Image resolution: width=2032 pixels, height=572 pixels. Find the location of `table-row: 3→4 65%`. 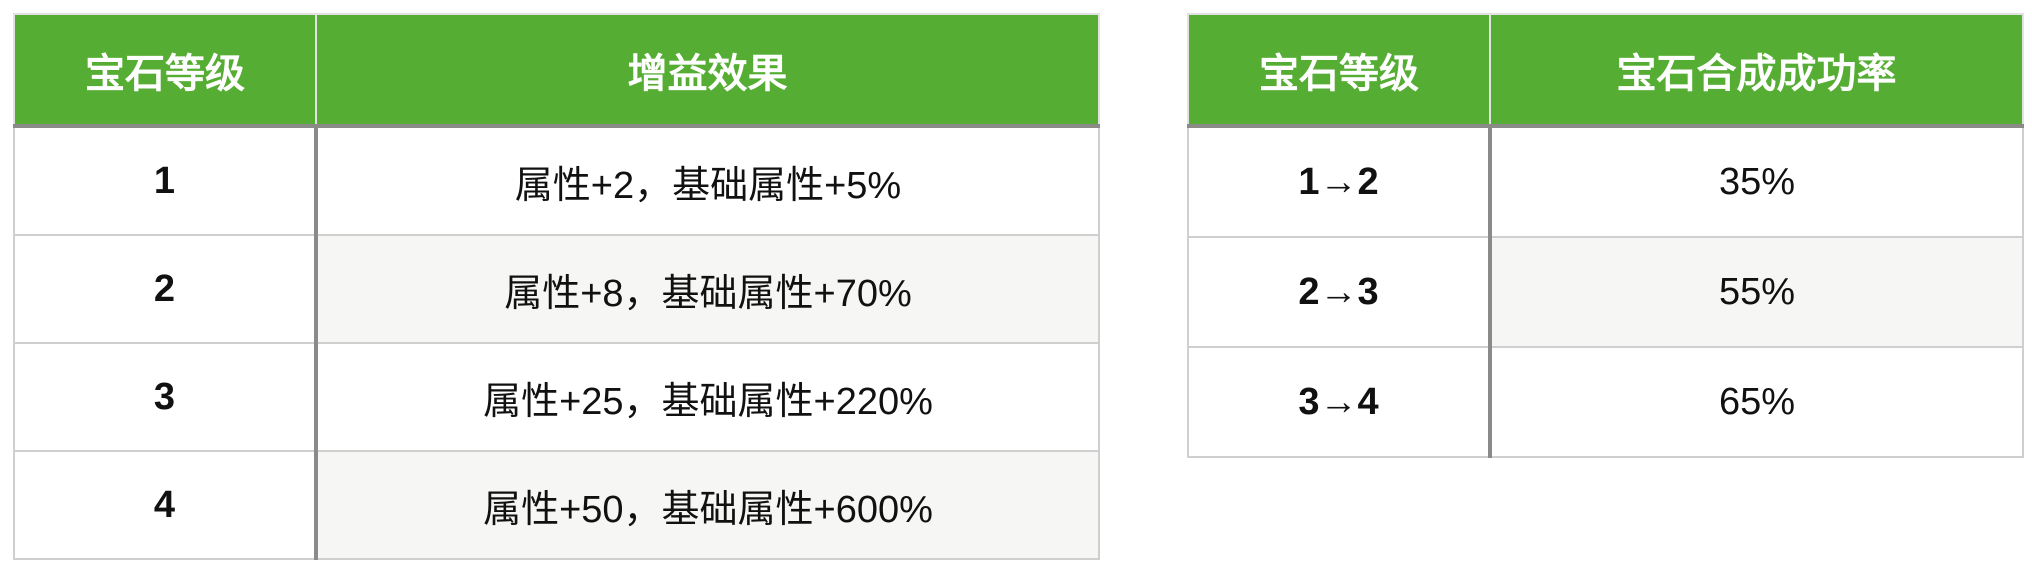

table-row: 3→4 65% is located at coordinates (1605, 402).